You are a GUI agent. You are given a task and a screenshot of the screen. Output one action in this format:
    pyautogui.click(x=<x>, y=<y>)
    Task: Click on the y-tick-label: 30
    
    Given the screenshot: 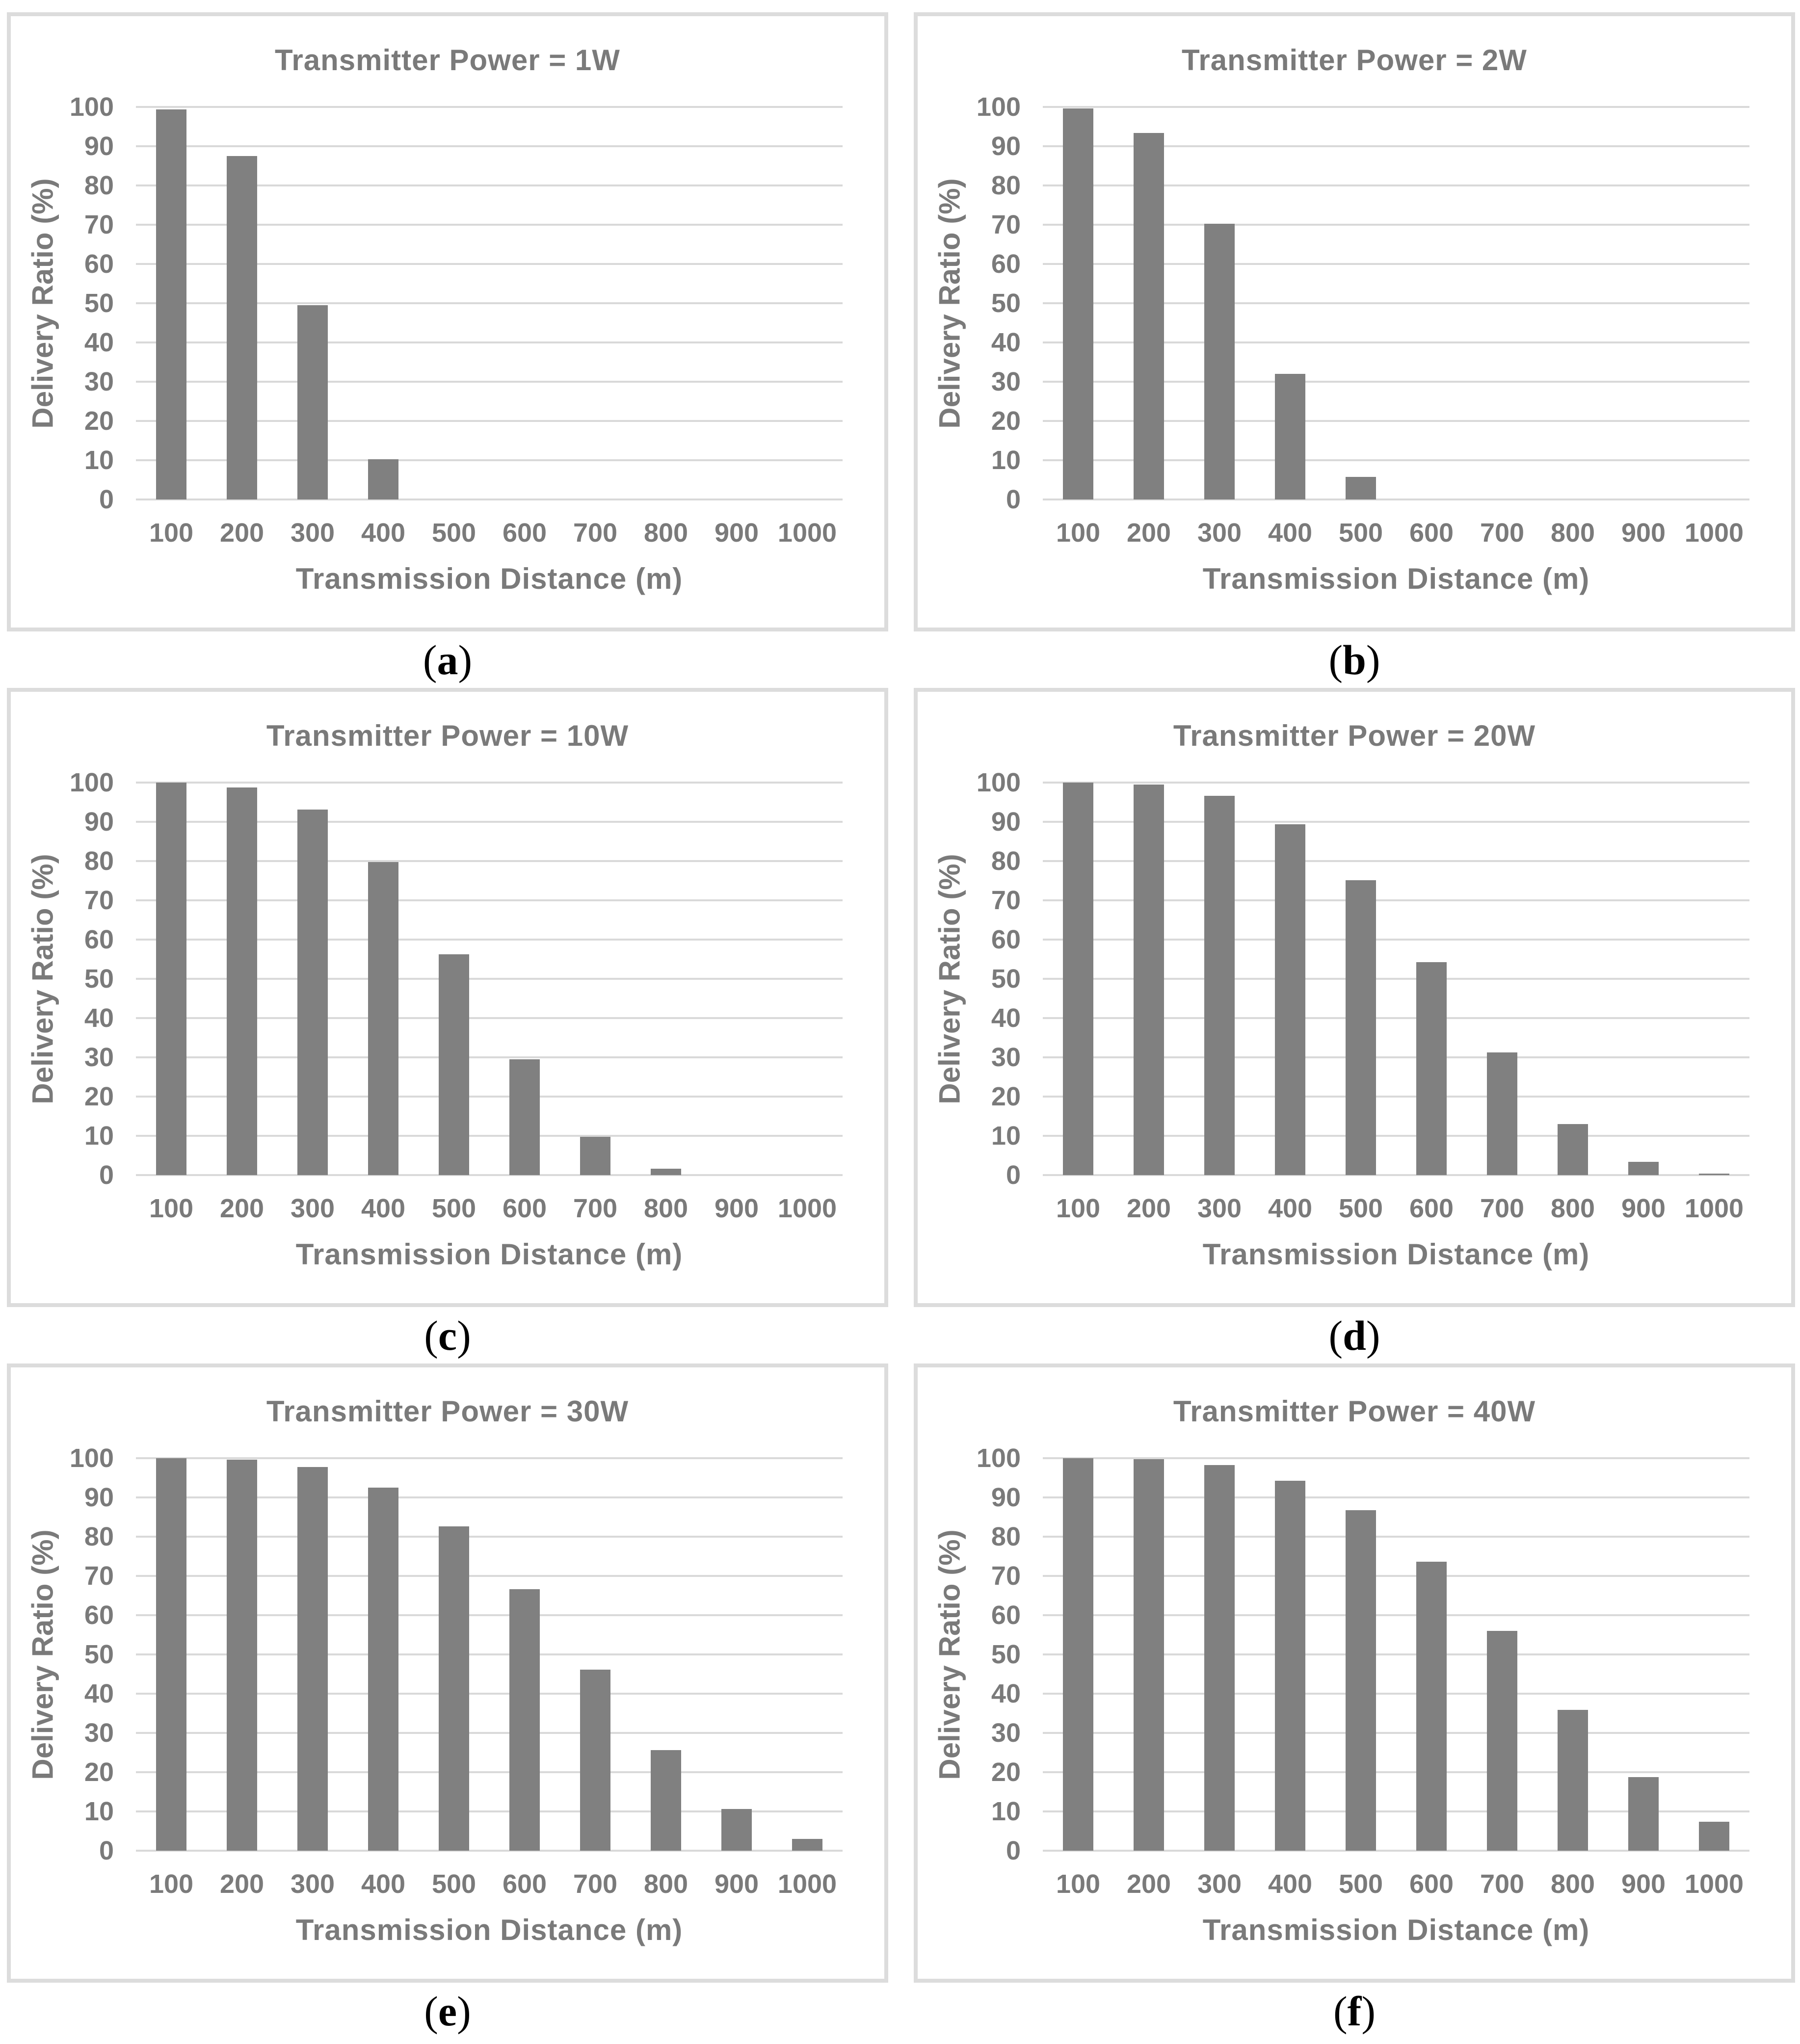 What is the action you would take?
    pyautogui.click(x=1006, y=1733)
    